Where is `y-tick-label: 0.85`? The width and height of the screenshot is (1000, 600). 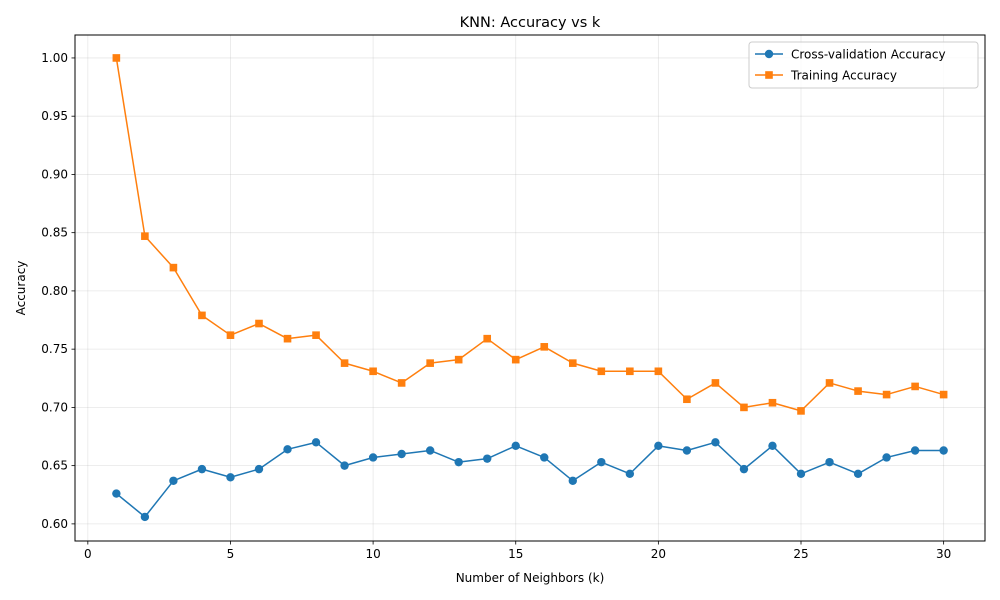 y-tick-label: 0.85 is located at coordinates (54, 233).